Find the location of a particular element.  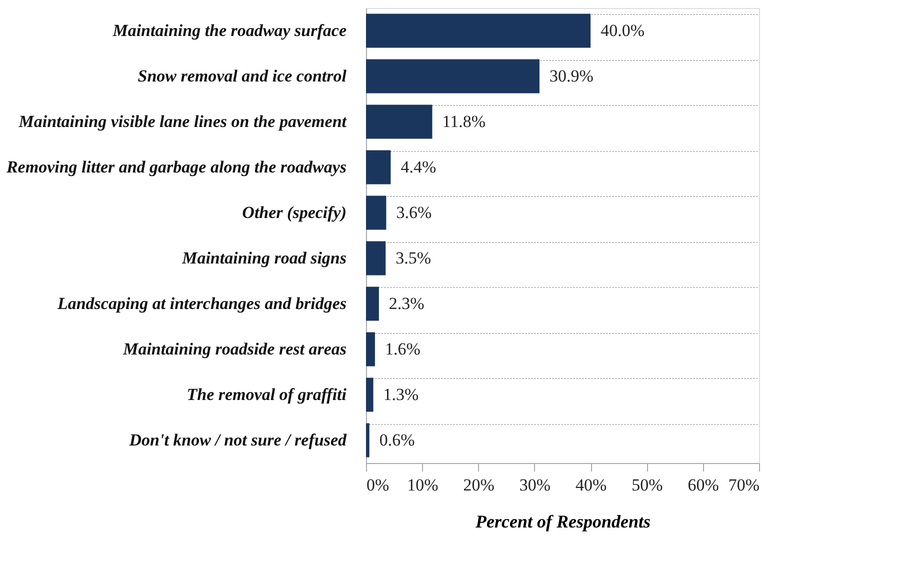

data-label: 3.6% is located at coordinates (414, 212).